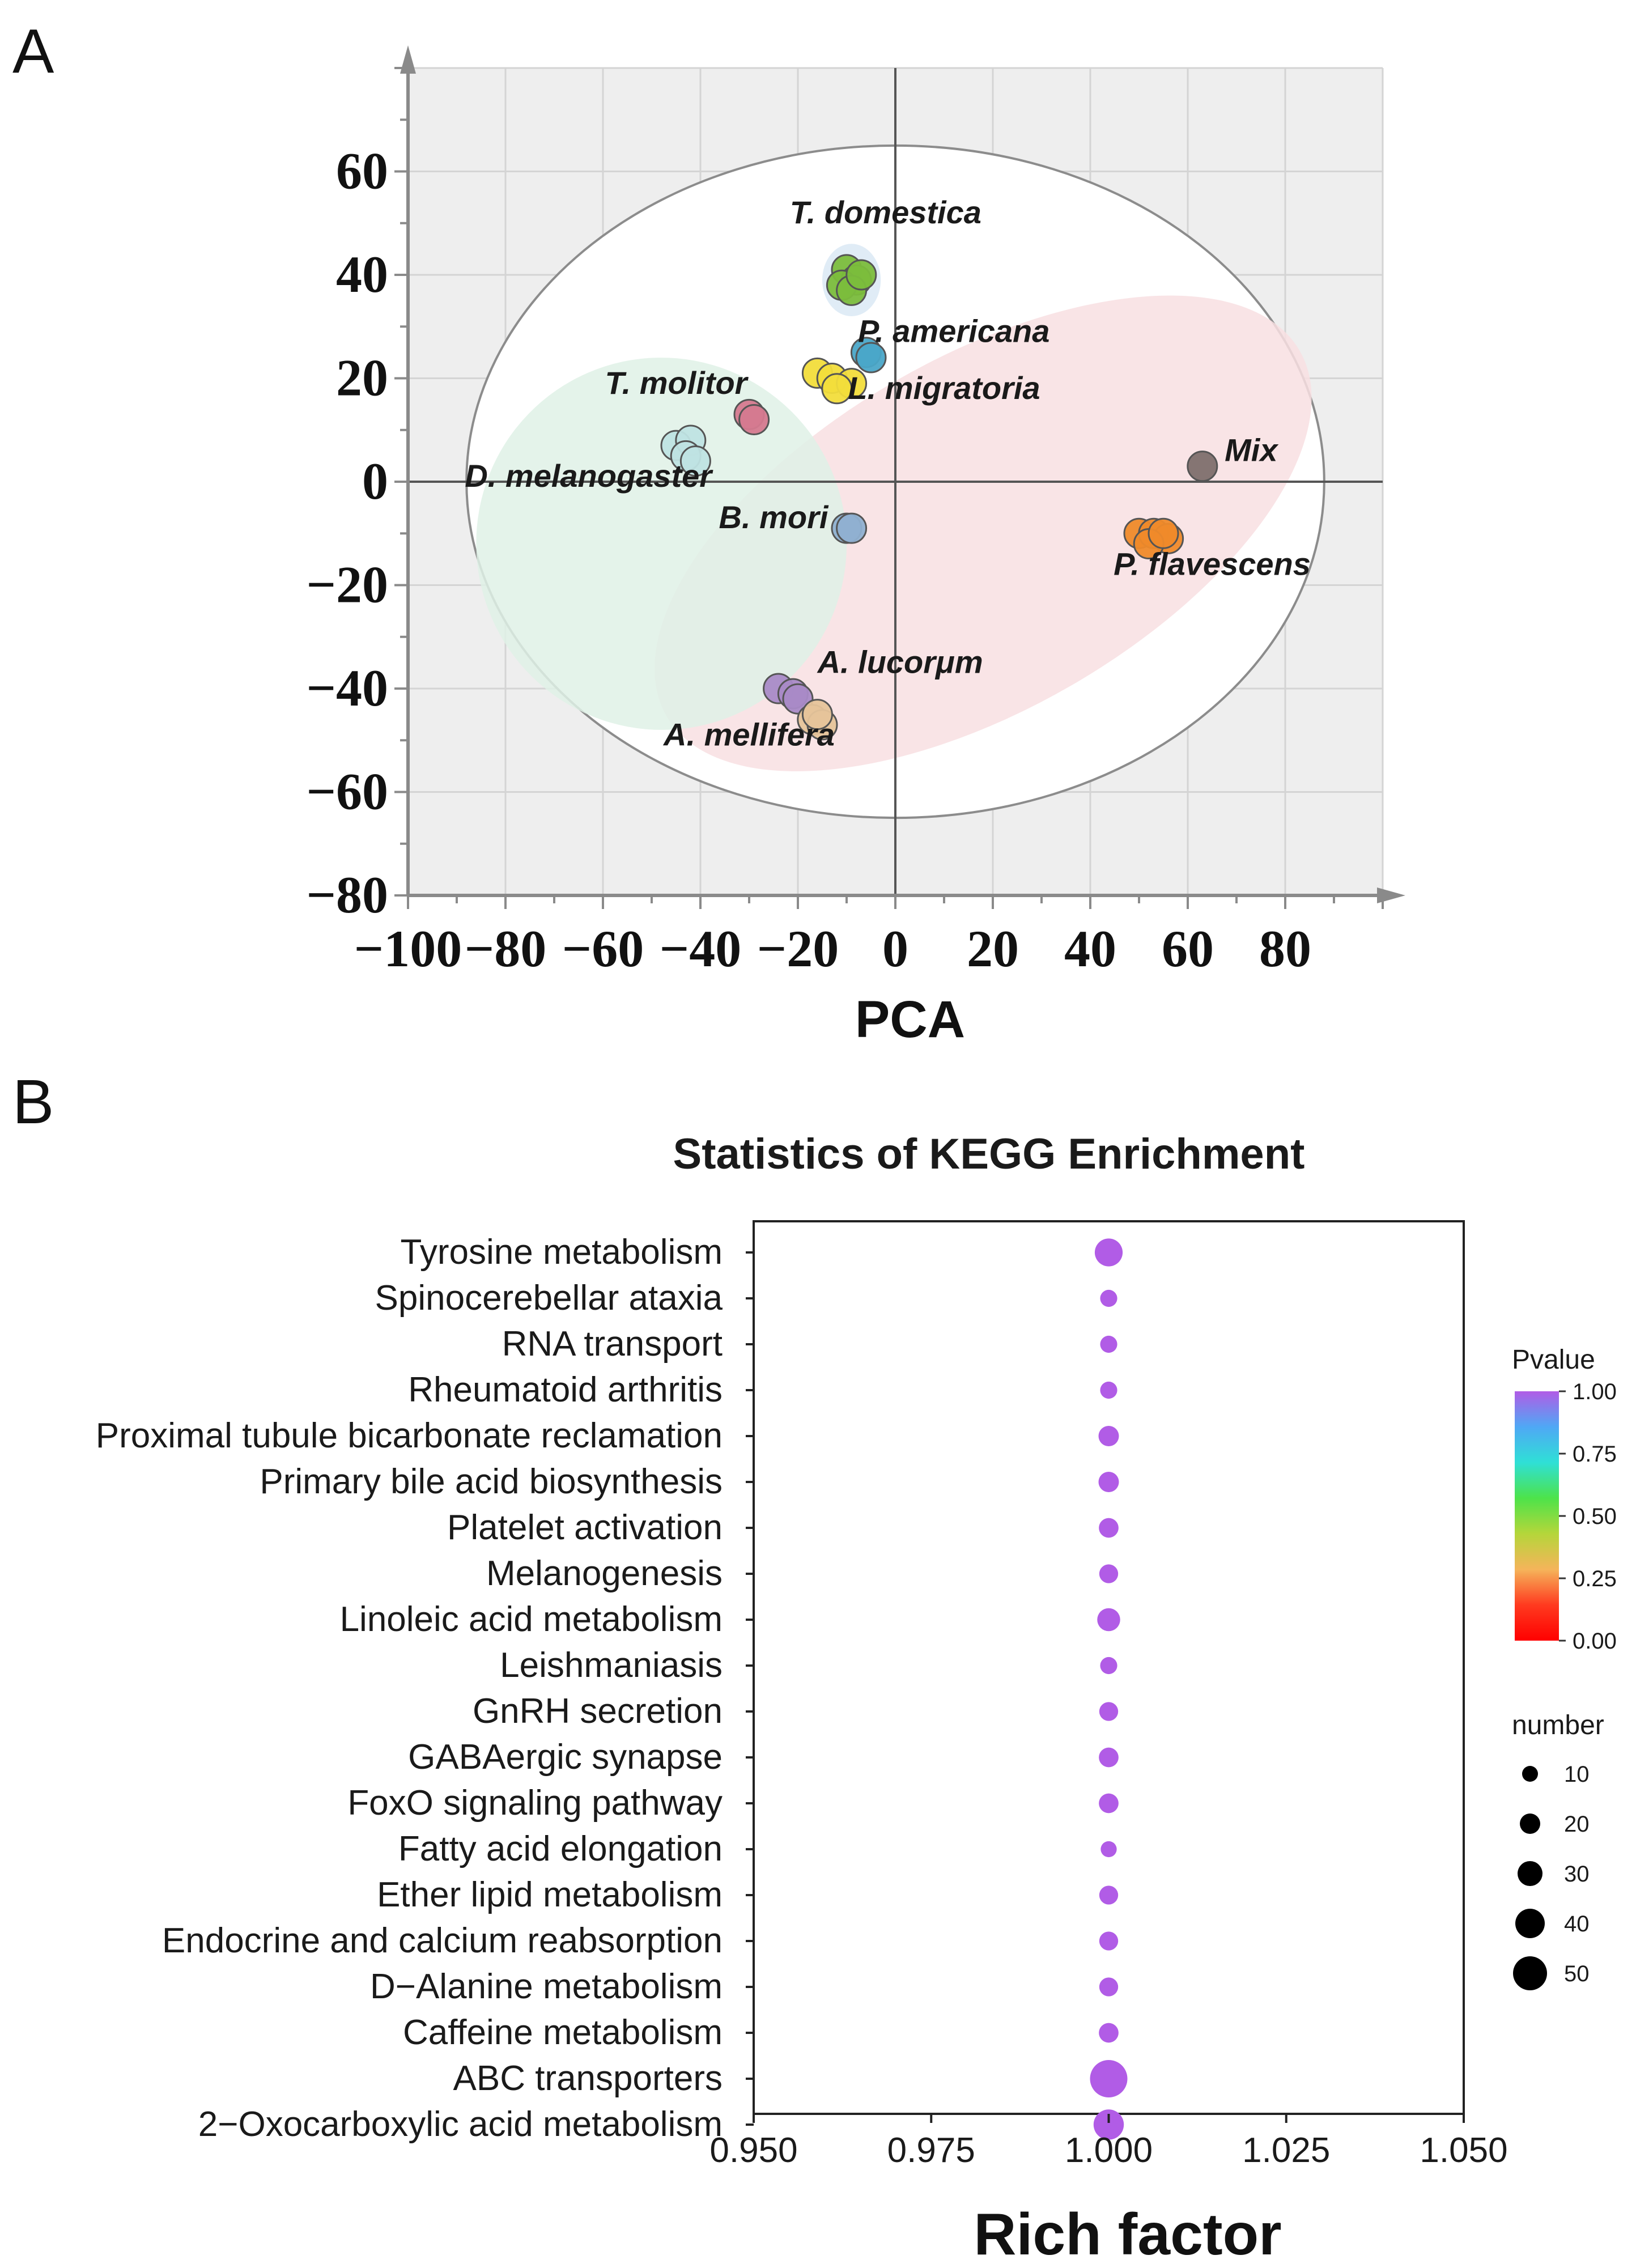 This screenshot has height=2268, width=1636. I want to click on pca-y-tick-label: −40, so click(347, 688).